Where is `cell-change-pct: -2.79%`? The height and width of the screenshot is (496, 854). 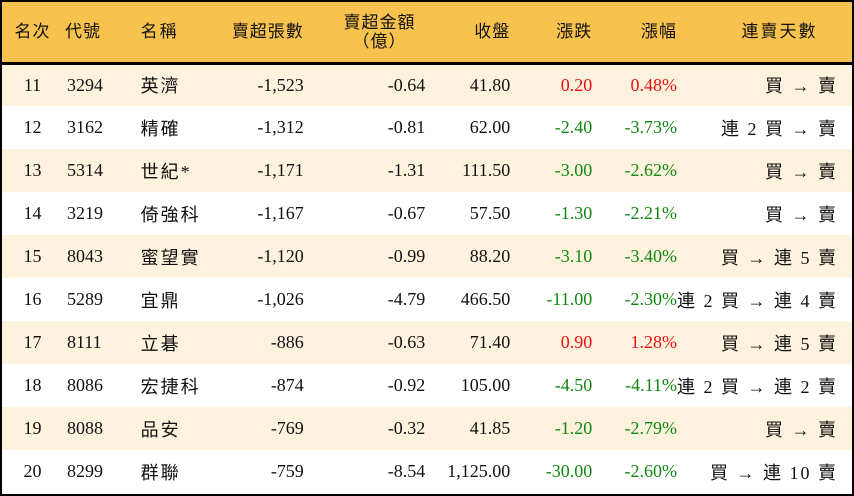
cell-change-pct: -2.79% is located at coordinates (651, 428).